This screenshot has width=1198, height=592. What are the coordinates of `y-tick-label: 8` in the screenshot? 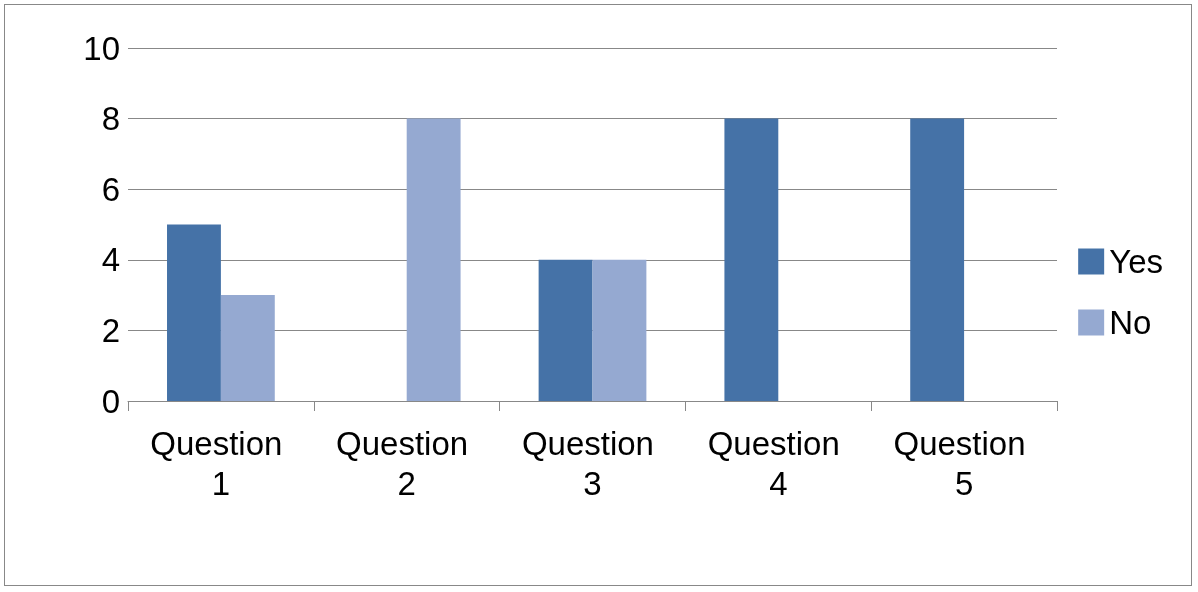 It's located at (110, 119).